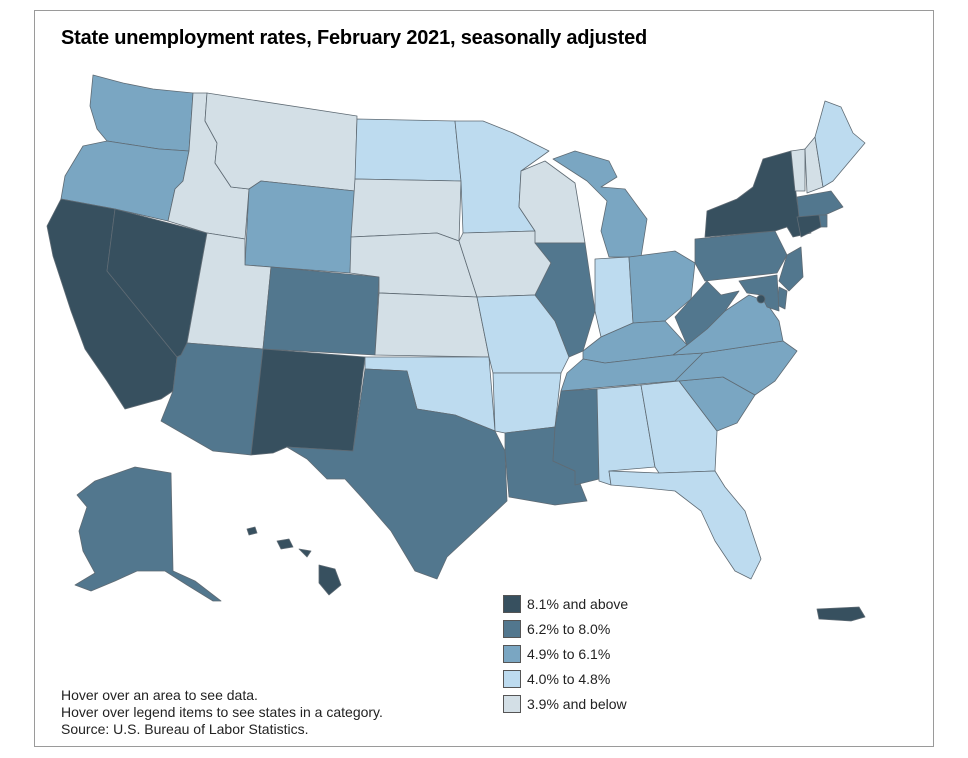 The width and height of the screenshot is (968, 758). What do you see at coordinates (569, 653) in the screenshot?
I see `legend-label-3: 4.9% to 6.1%` at bounding box center [569, 653].